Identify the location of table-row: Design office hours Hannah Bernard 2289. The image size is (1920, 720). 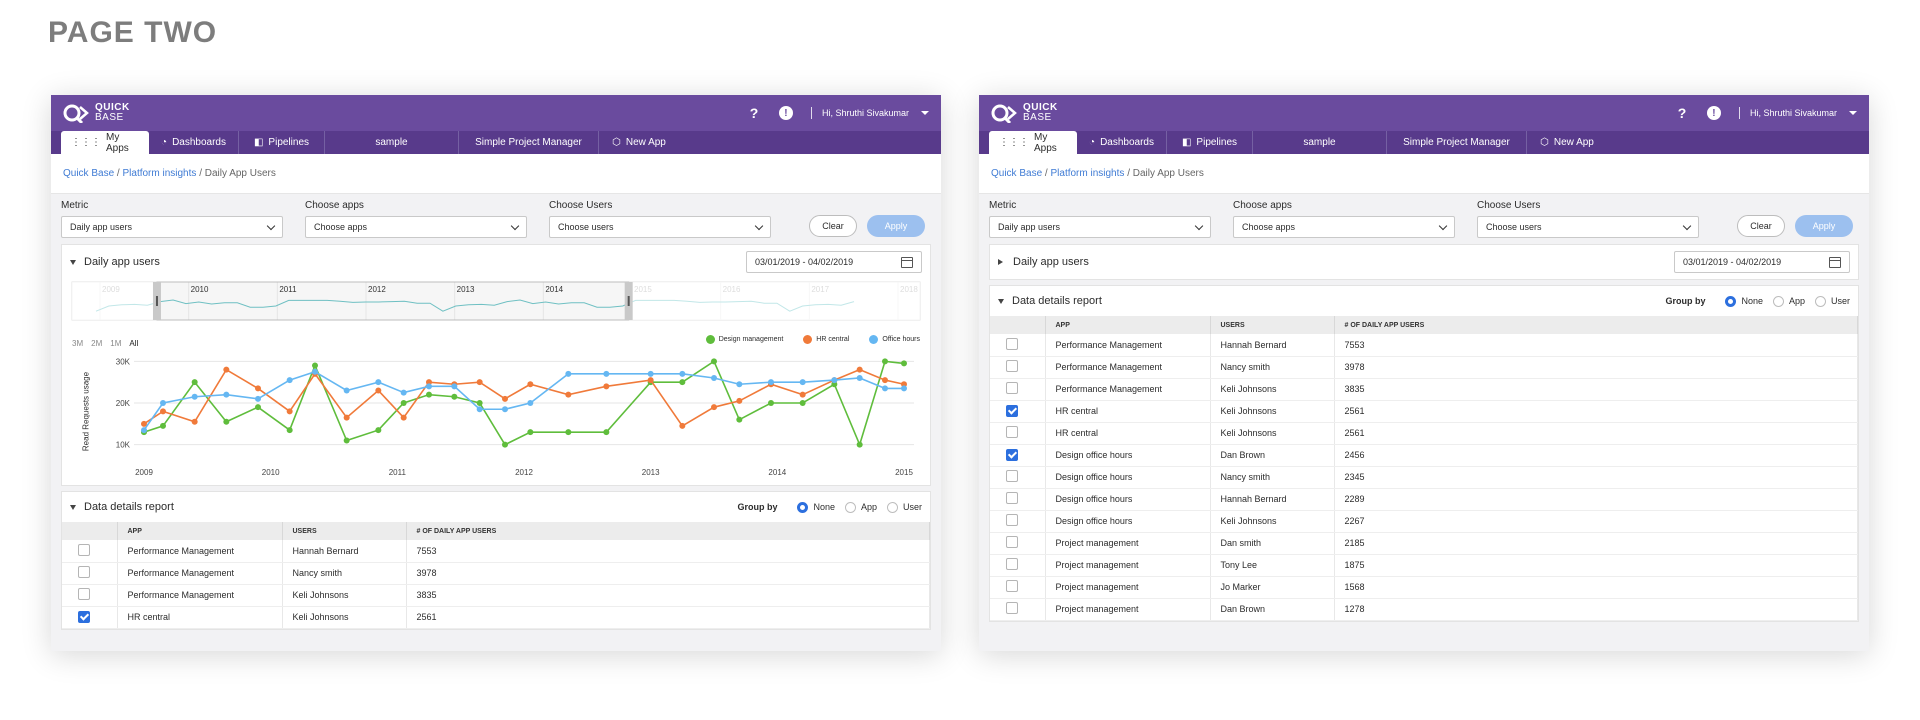
(1424, 499).